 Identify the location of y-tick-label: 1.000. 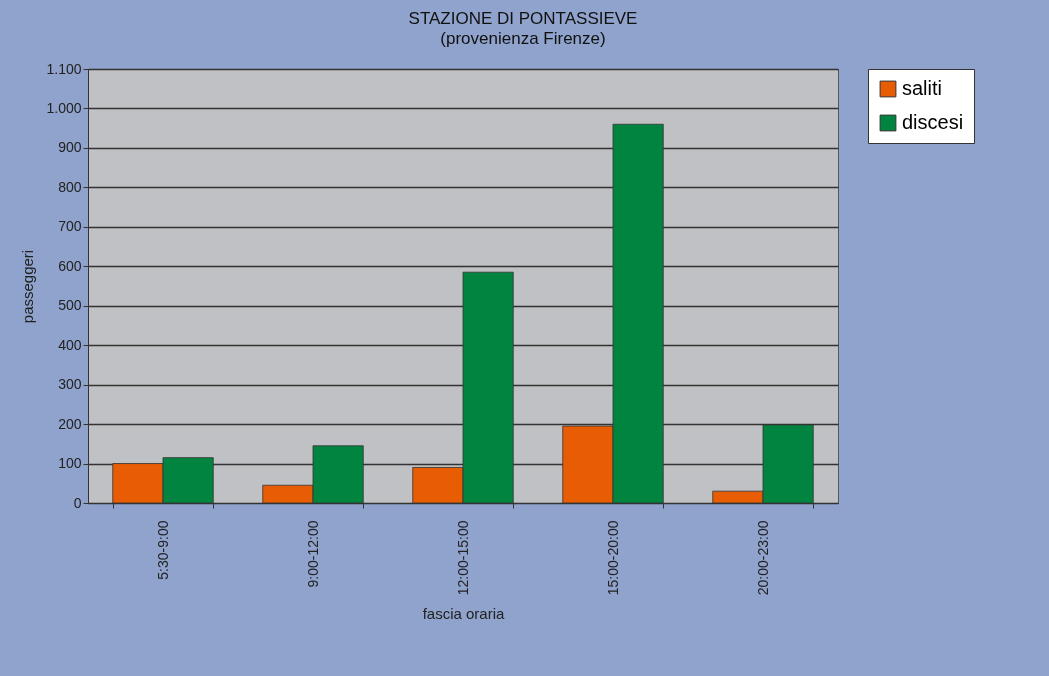
(64, 107).